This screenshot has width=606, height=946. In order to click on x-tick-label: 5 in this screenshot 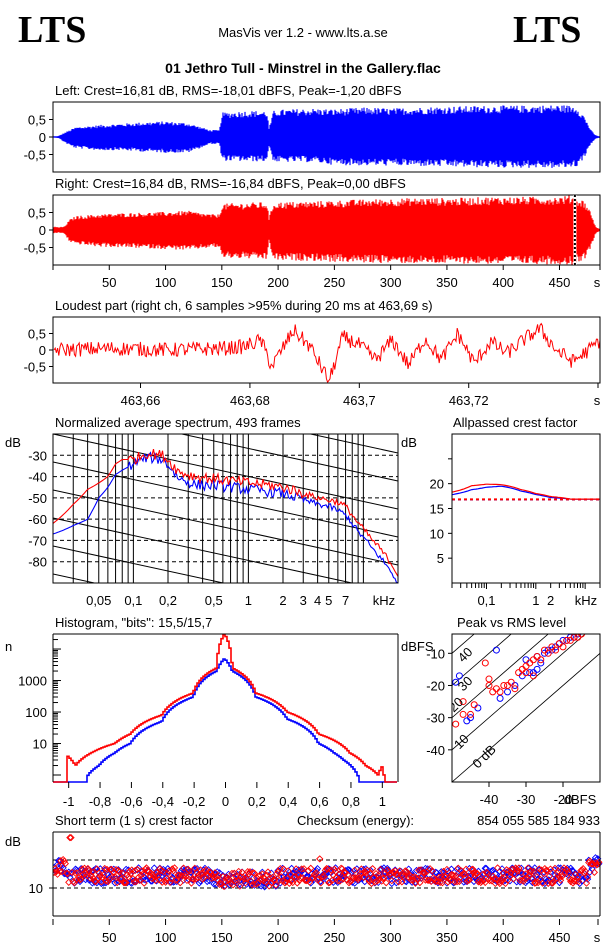, I will do `click(328, 600)`.